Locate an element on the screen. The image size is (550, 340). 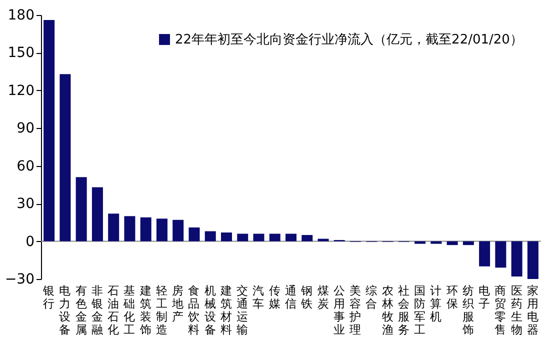
x-tick-label: 医药生物 is located at coordinates (516, 310).